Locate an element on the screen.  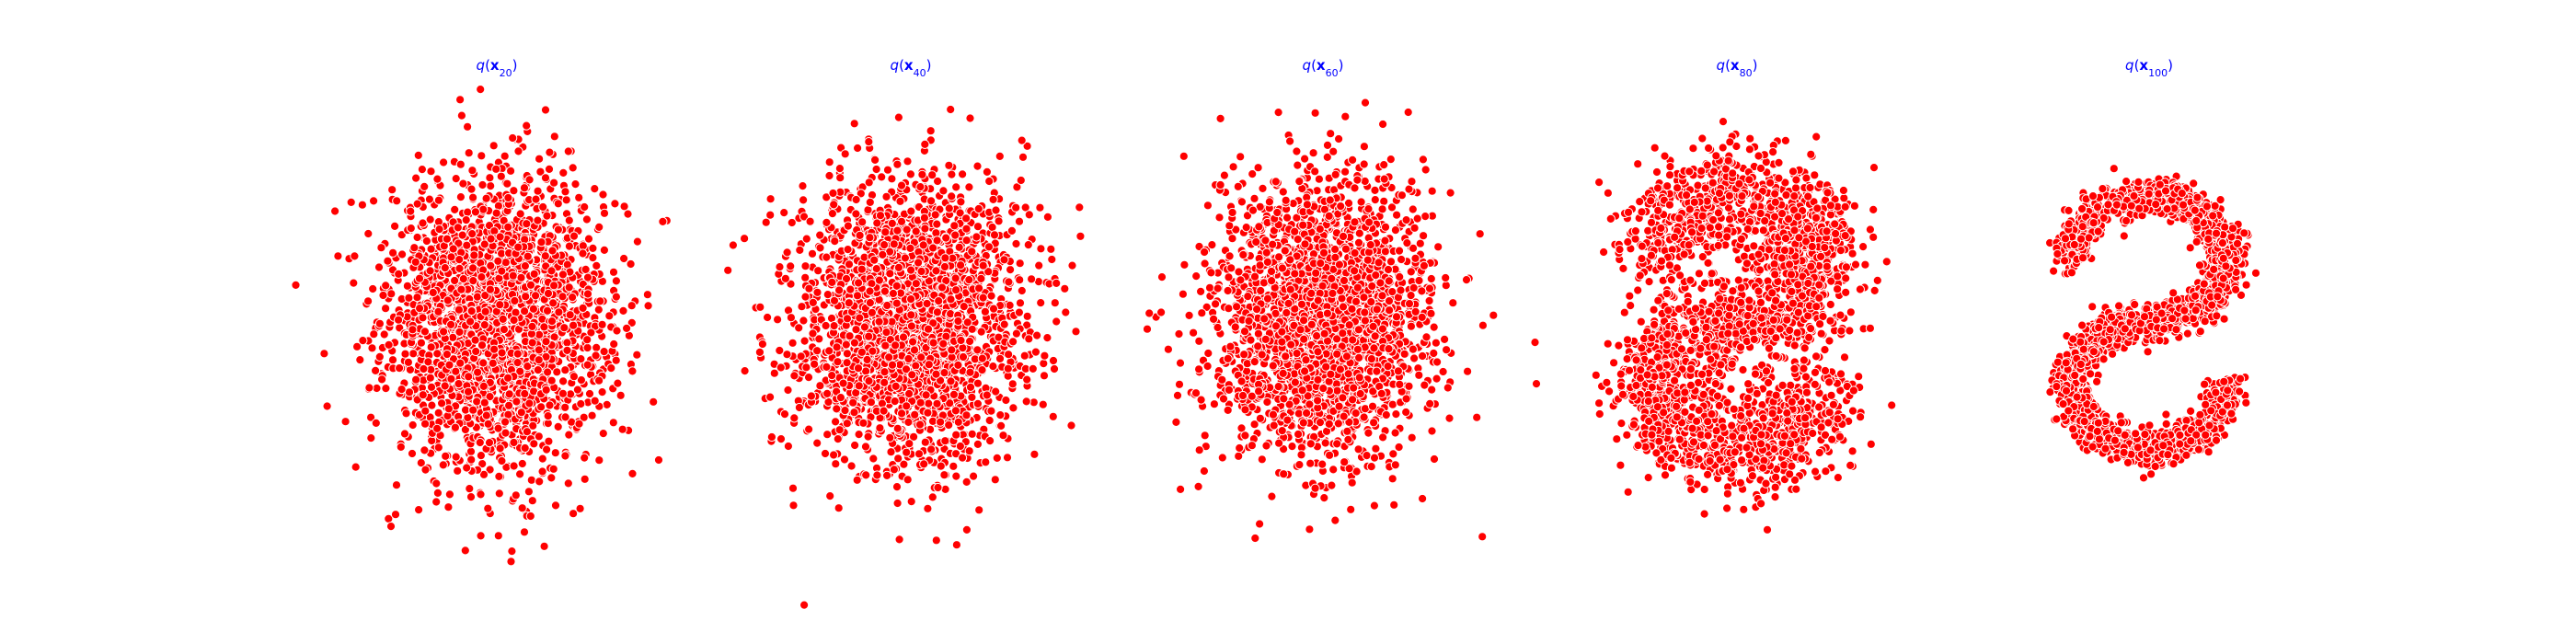
scatter-panel-3: q(x60) is located at coordinates (1342, 300).